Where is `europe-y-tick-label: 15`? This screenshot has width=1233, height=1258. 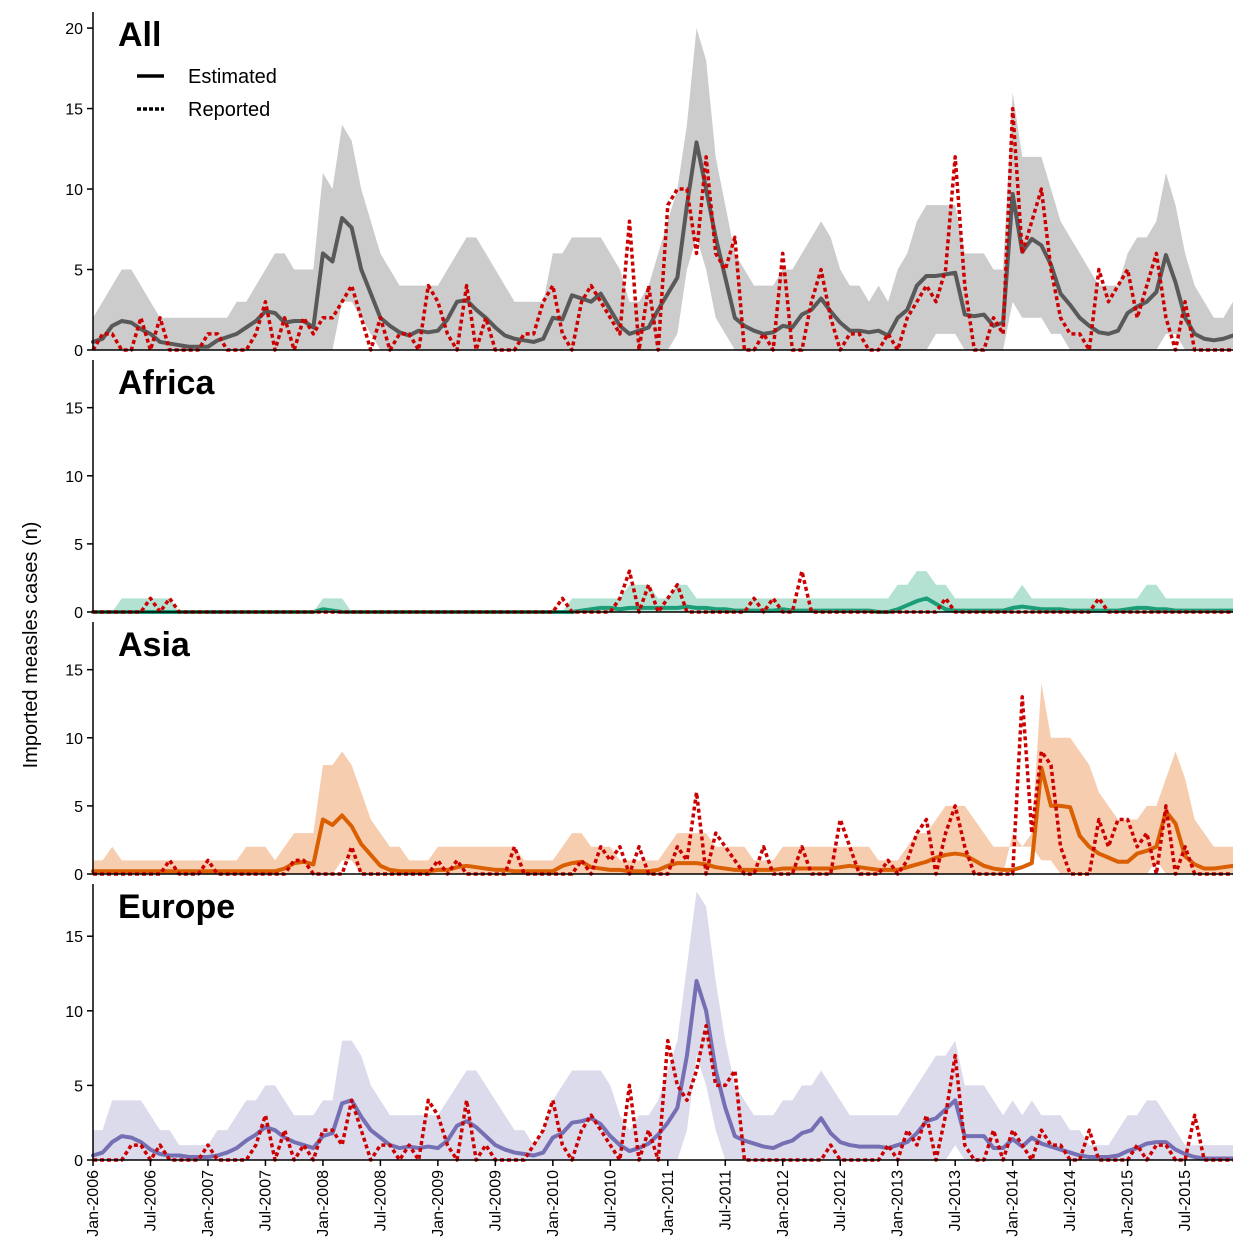 europe-y-tick-label: 15 is located at coordinates (74, 937).